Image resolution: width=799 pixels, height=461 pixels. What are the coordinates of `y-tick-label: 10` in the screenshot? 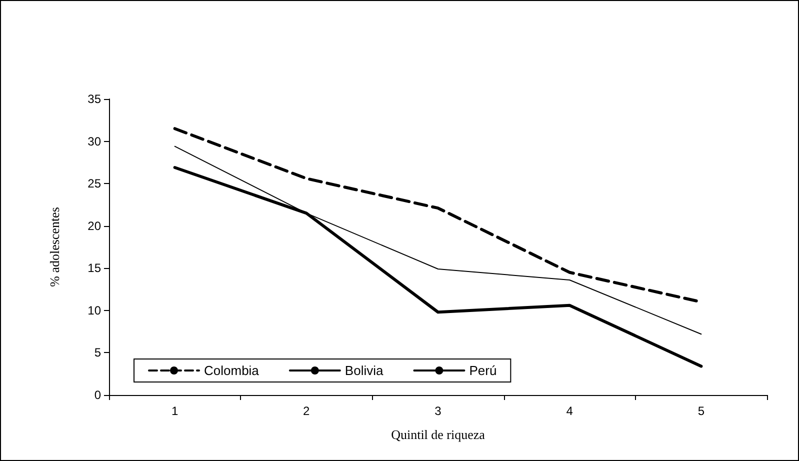 It's located at (95, 310).